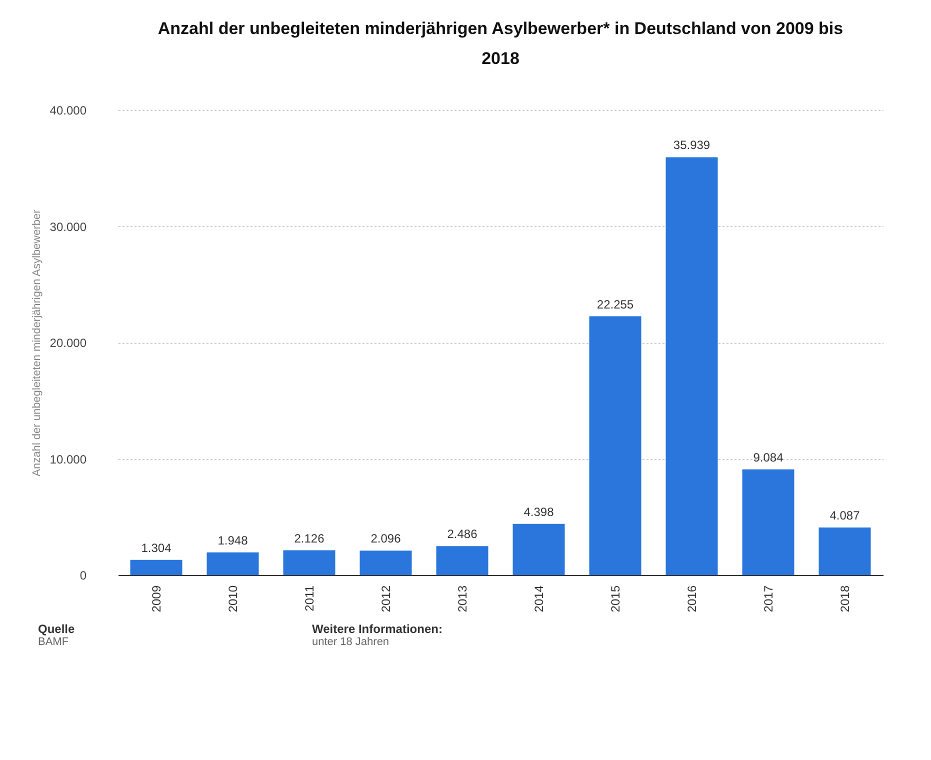 The image size is (931, 760). What do you see at coordinates (377, 629) in the screenshot?
I see `text: Weitere Informationen:` at bounding box center [377, 629].